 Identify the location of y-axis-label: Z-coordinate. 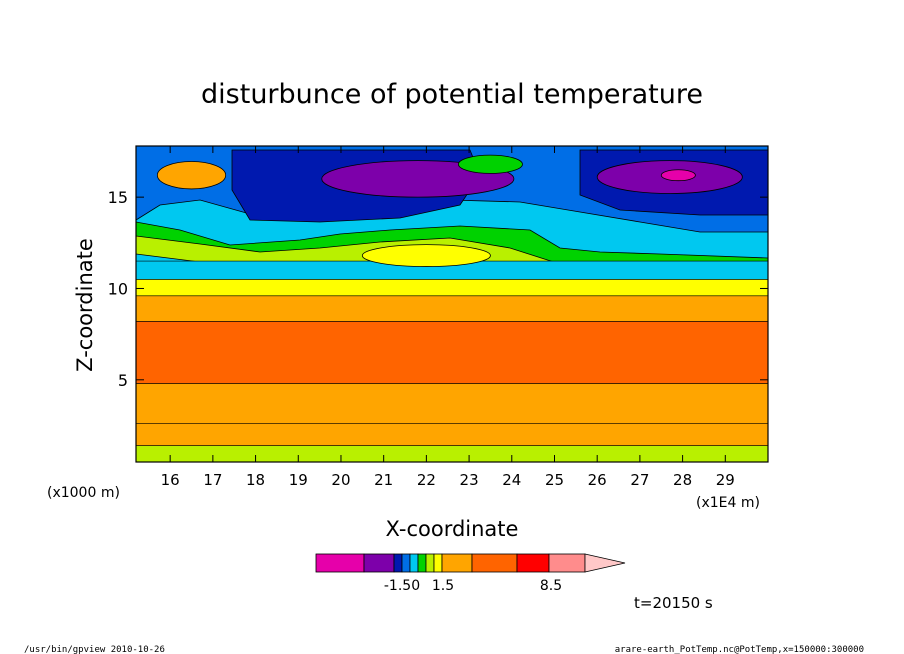
(85, 305).